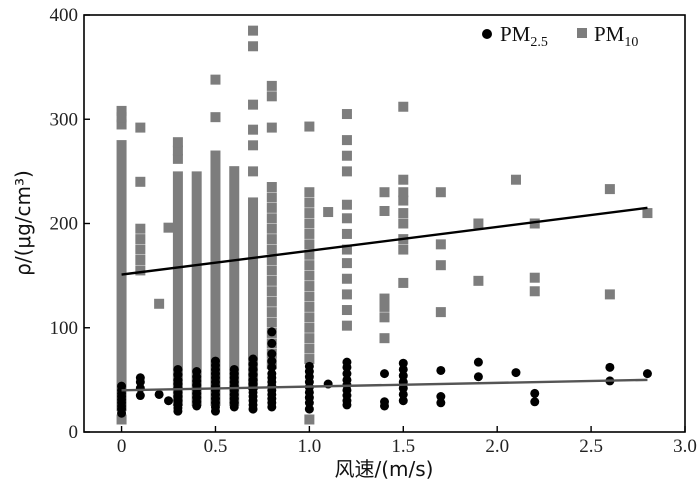  I want to click on y-axis-title: ρ/(μg/cm³), so click(23, 223).